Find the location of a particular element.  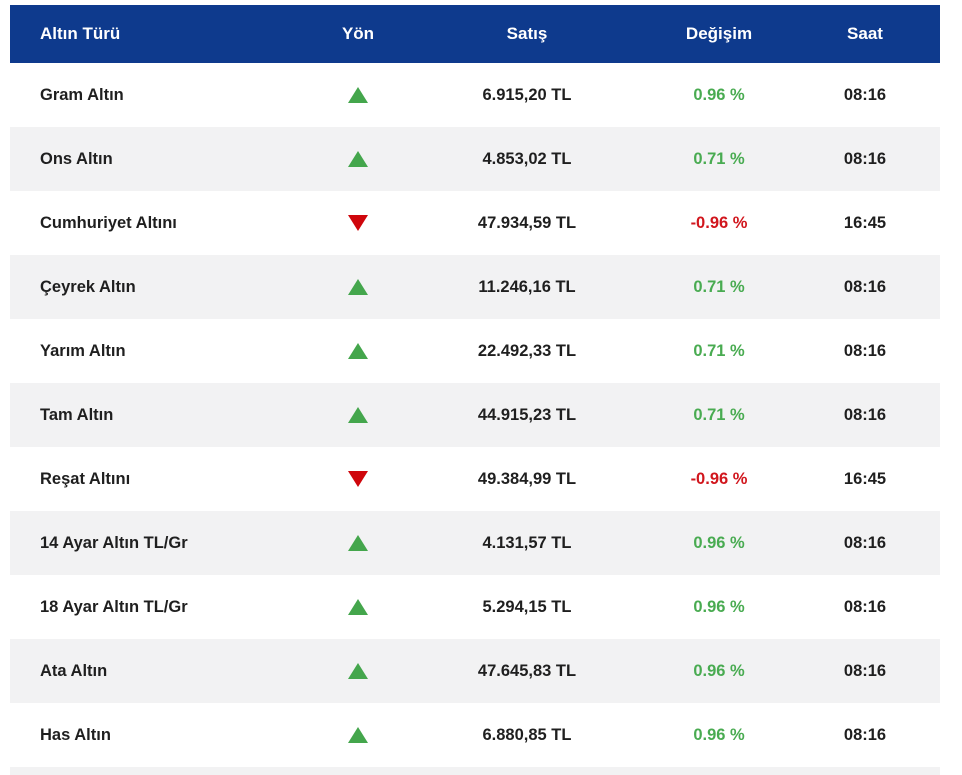

table-row: Ons Altın 4.853,02 TL 0.71 % 08:16 is located at coordinates (475, 159).